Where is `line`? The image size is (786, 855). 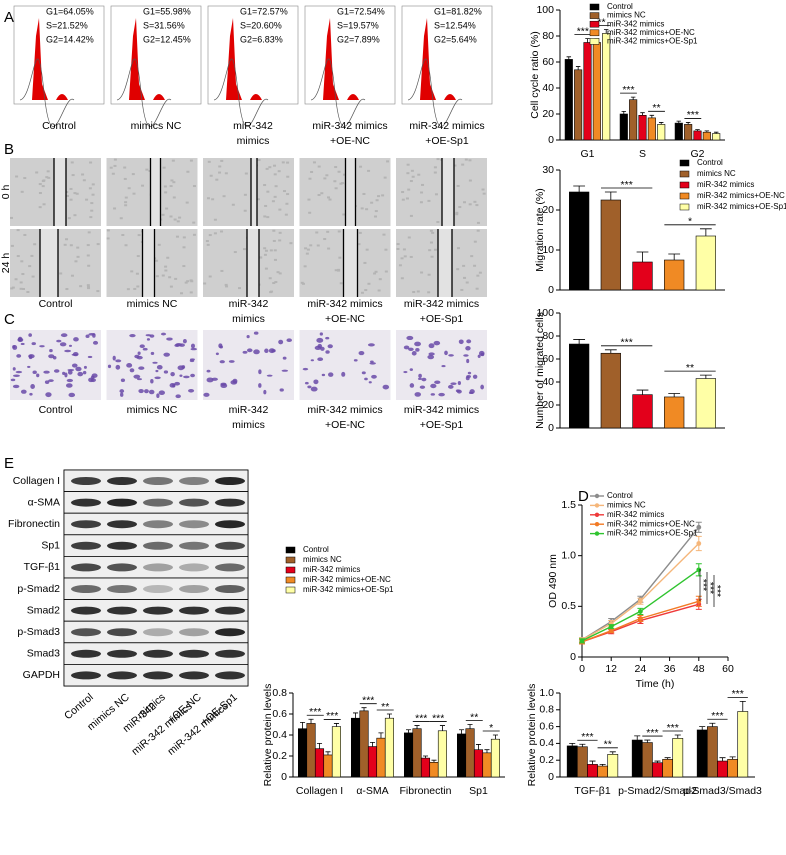 line is located at coordinates (640, 583).